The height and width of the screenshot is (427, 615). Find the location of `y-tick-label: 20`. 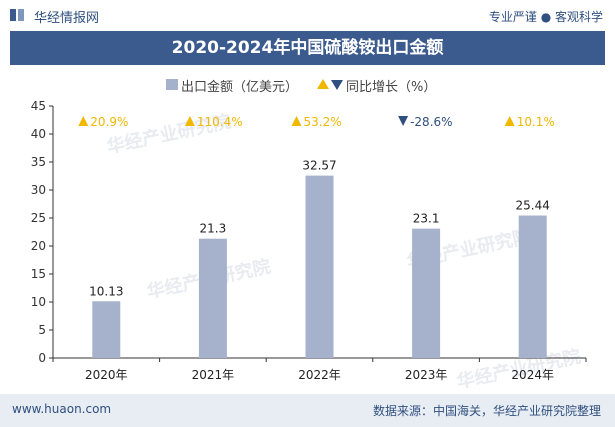

y-tick-label: 20 is located at coordinates (38, 246).